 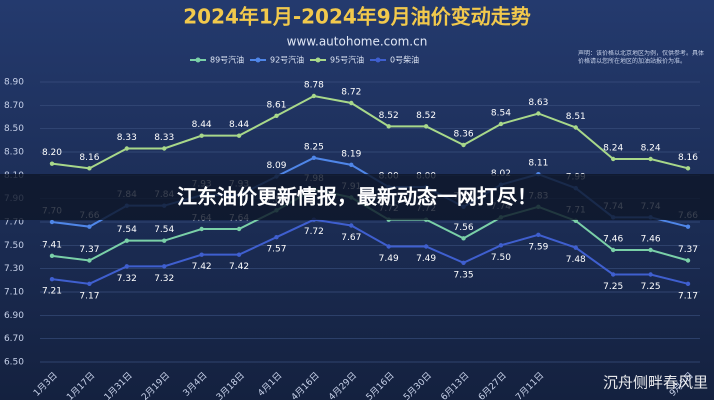 What do you see at coordinates (314, 232) in the screenshot?
I see `data-label: 7.72` at bounding box center [314, 232].